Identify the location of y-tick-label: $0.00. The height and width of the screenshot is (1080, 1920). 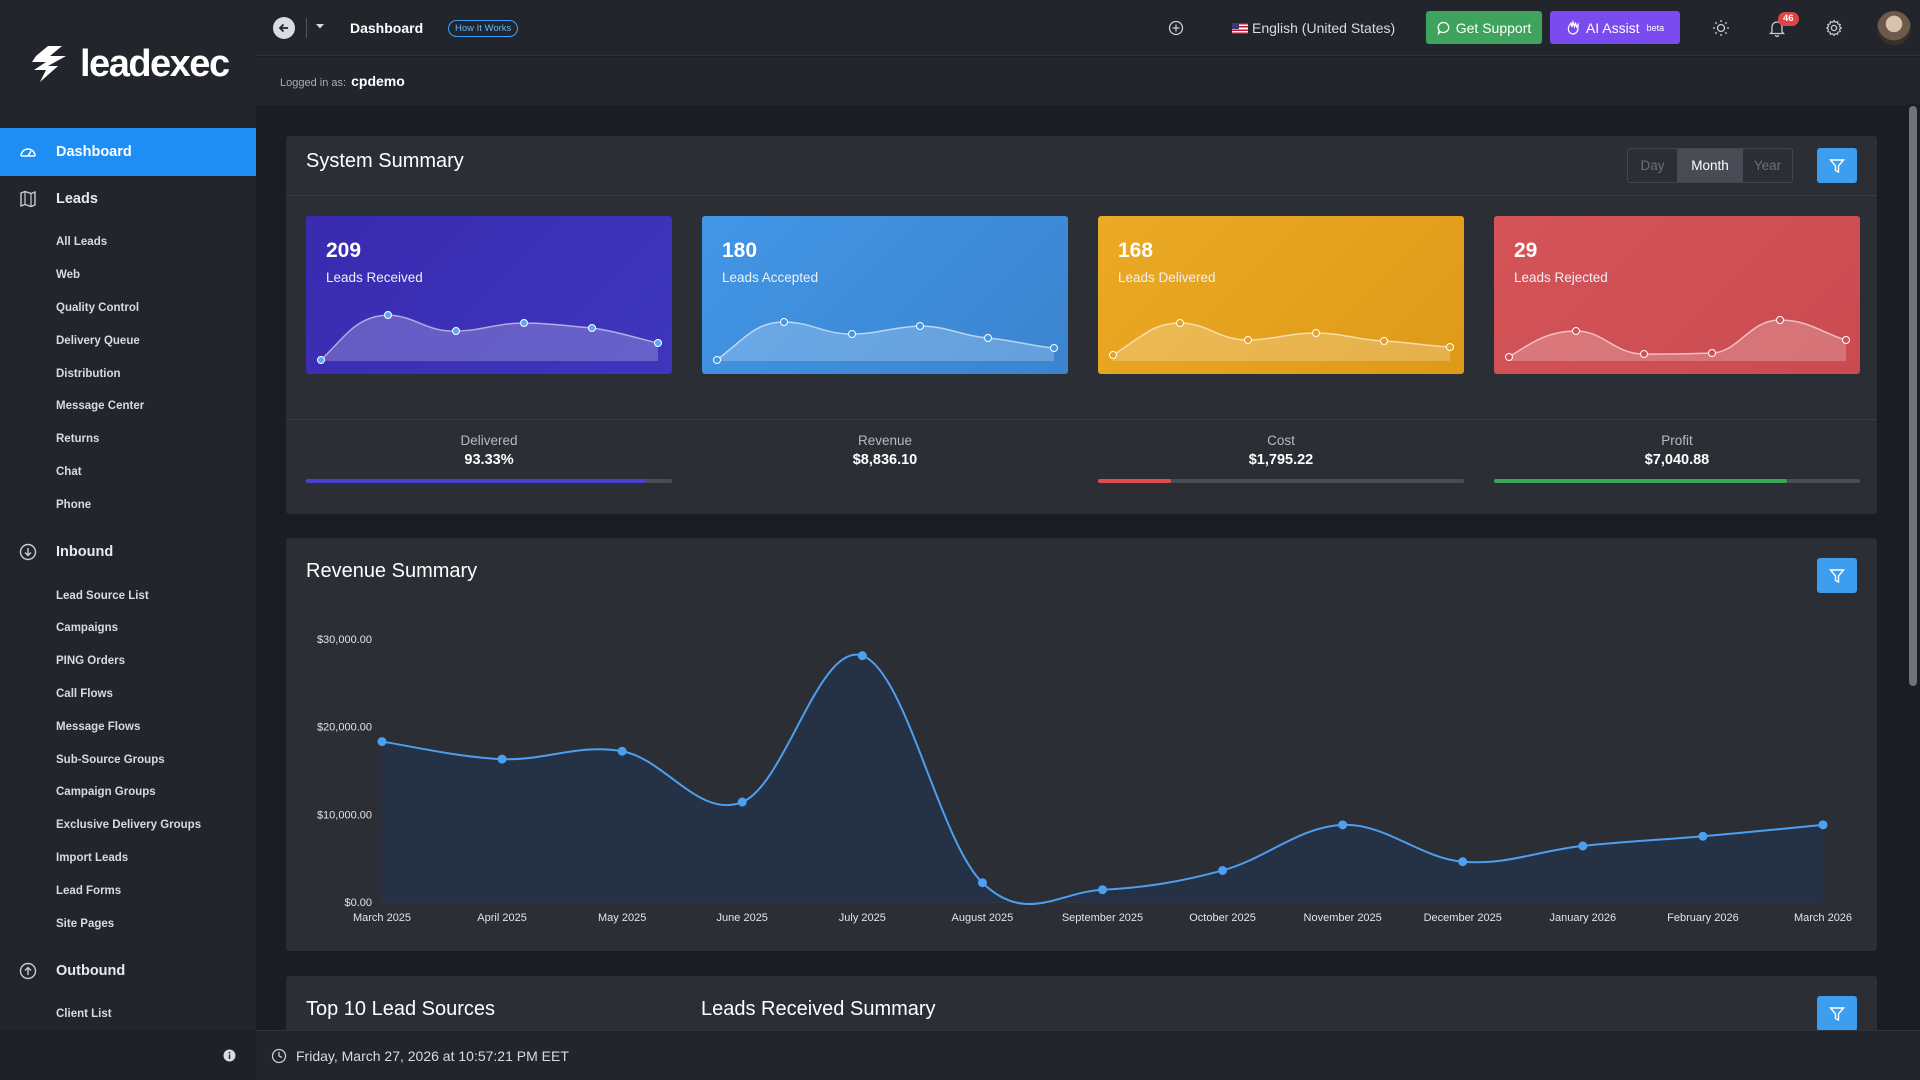
(358, 903).